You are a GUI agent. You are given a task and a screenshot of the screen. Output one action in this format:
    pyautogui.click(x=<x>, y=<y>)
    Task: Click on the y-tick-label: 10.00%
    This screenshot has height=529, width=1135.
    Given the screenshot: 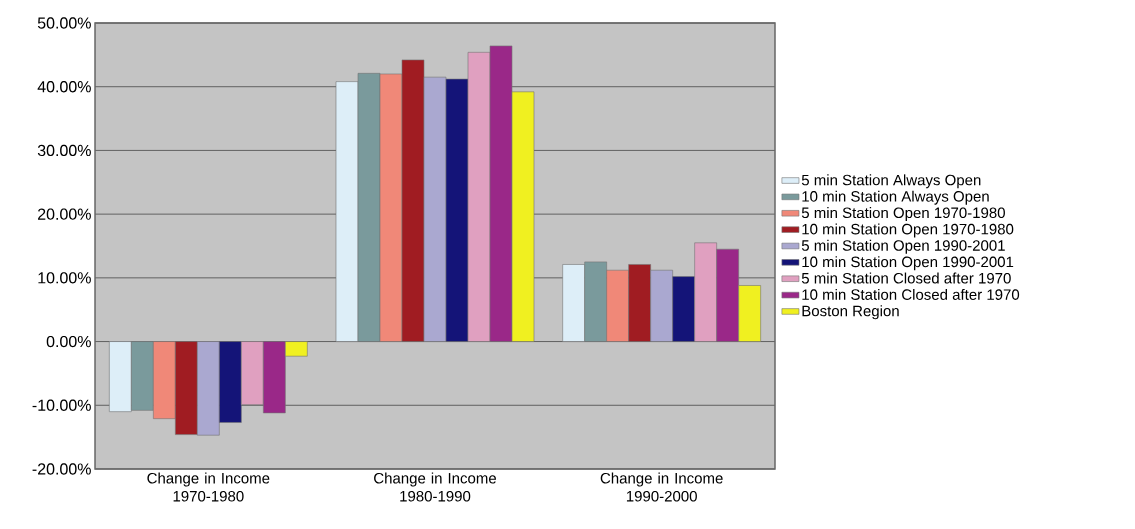 What is the action you would take?
    pyautogui.click(x=64, y=278)
    